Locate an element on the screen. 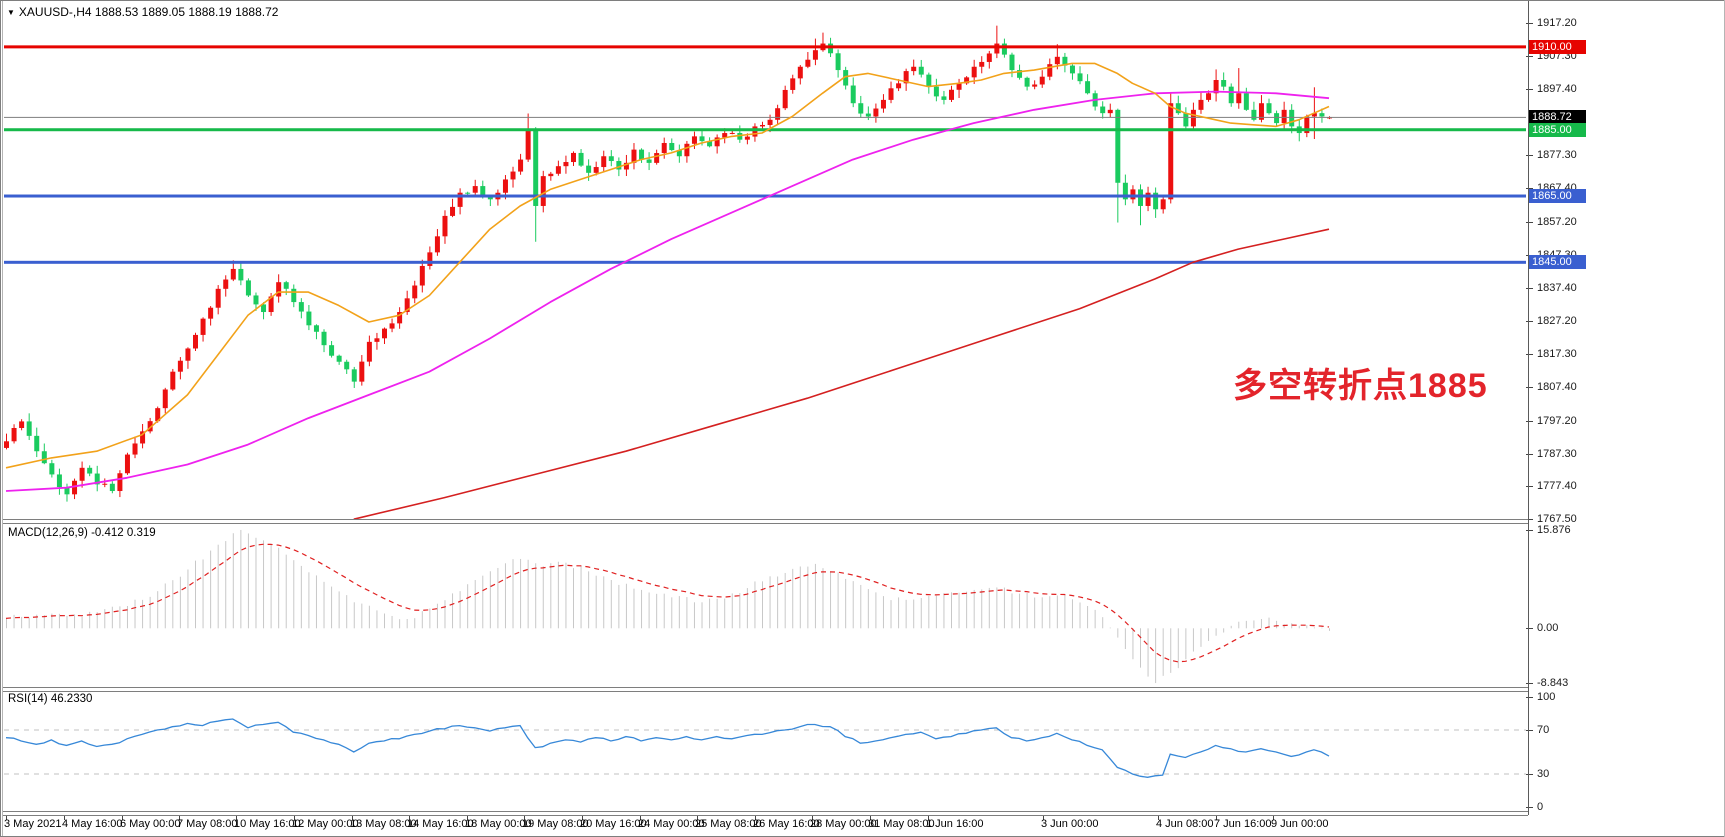  price-badge-1845.00: 1845.00 is located at coordinates (1557, 262).